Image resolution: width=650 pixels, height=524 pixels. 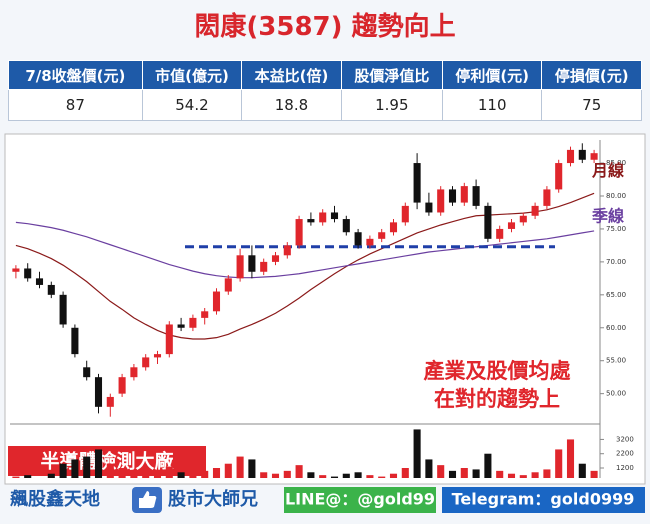 I want to click on cell: 75, so click(x=591, y=105).